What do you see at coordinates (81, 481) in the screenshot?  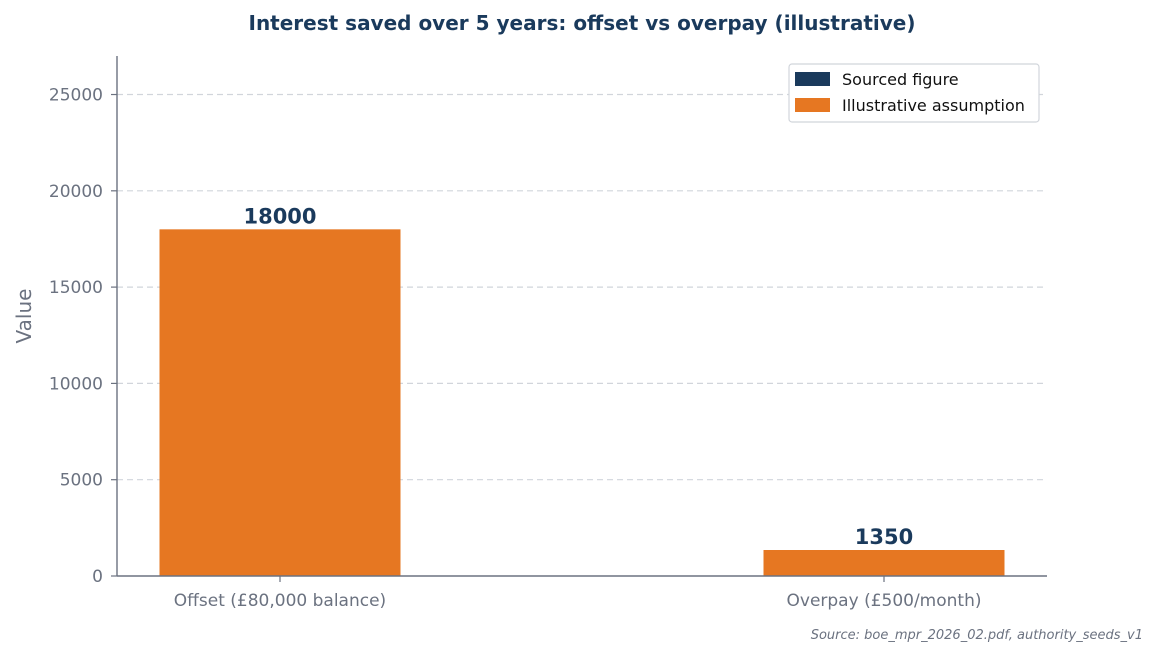 I see `y-tick-label: 5000` at bounding box center [81, 481].